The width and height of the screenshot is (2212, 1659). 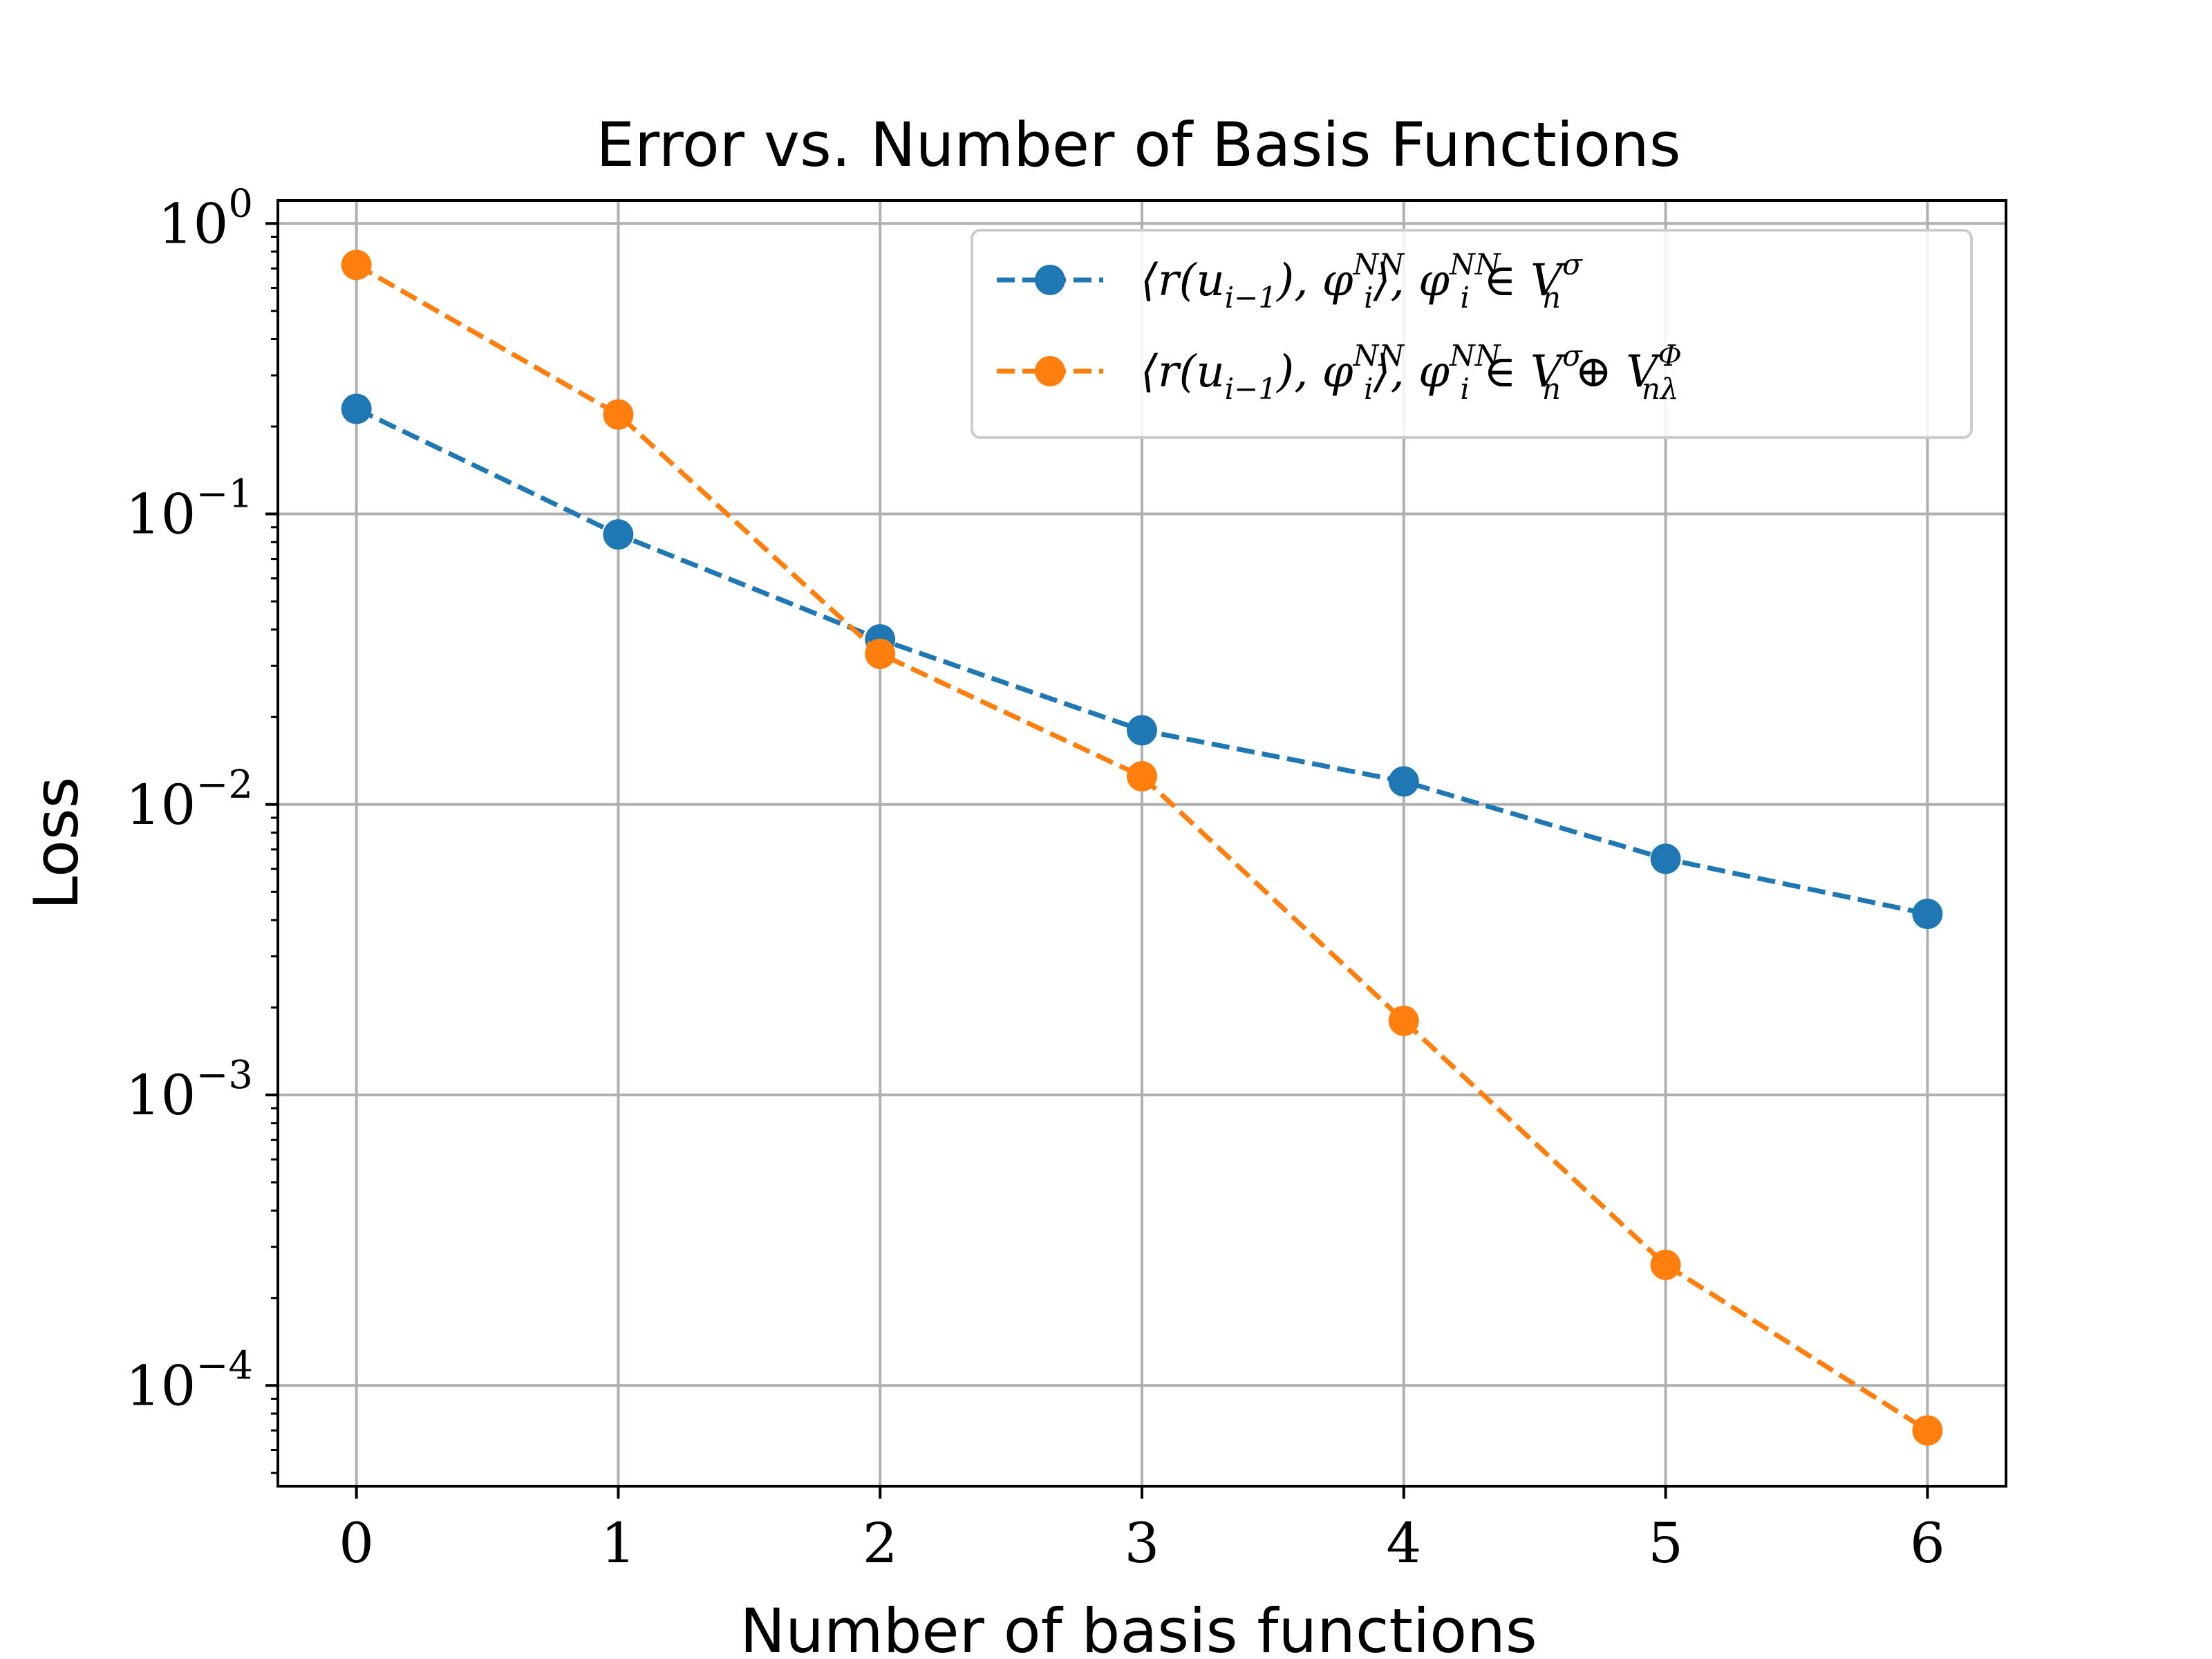 I want to click on legend-box, so click(x=1472, y=334).